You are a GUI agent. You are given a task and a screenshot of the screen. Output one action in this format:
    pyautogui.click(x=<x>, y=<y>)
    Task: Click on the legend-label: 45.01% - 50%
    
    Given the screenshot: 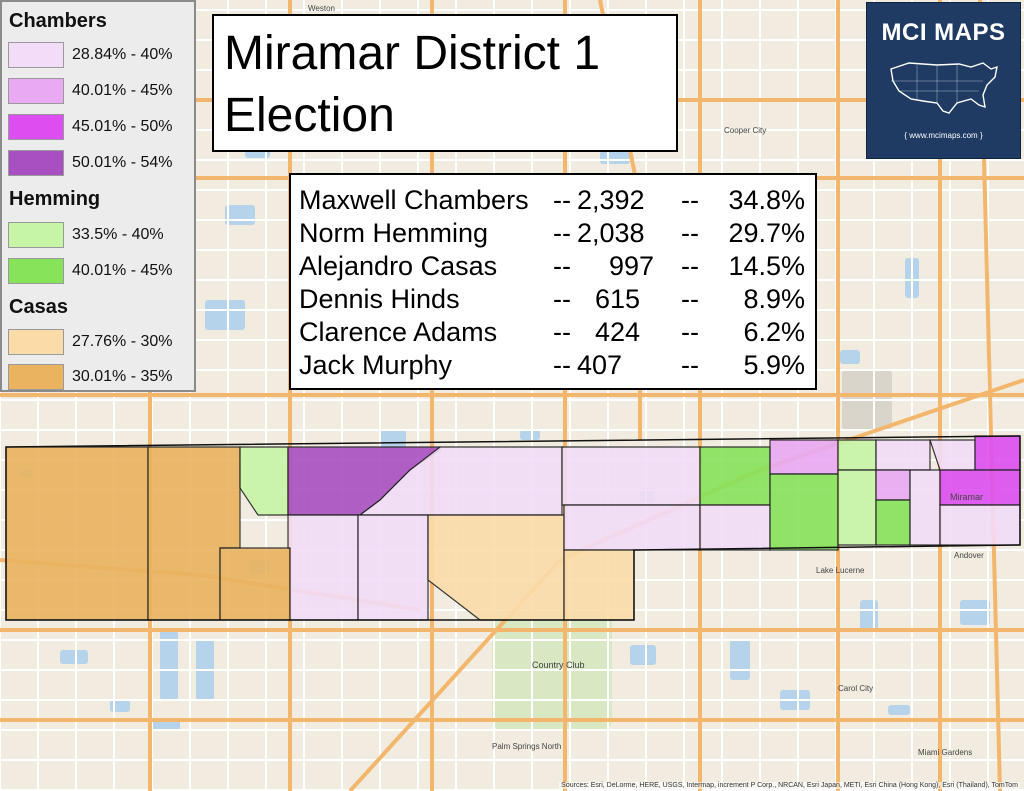 What is the action you would take?
    pyautogui.click(x=122, y=126)
    